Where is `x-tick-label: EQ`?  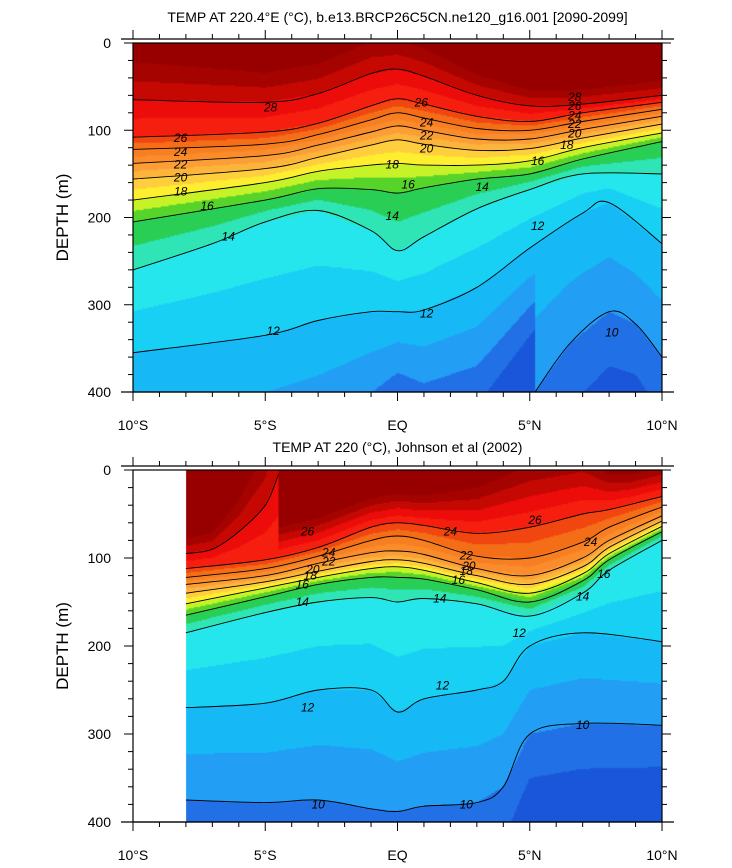
x-tick-label: EQ is located at coordinates (397, 855).